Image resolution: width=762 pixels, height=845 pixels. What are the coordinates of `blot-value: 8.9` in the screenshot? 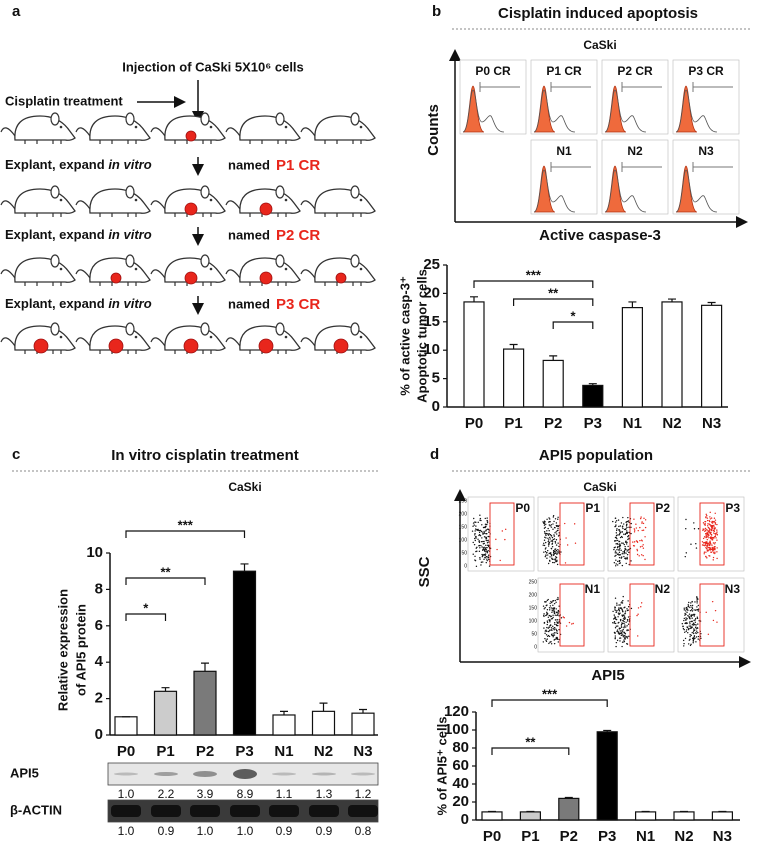 It's located at (245, 794).